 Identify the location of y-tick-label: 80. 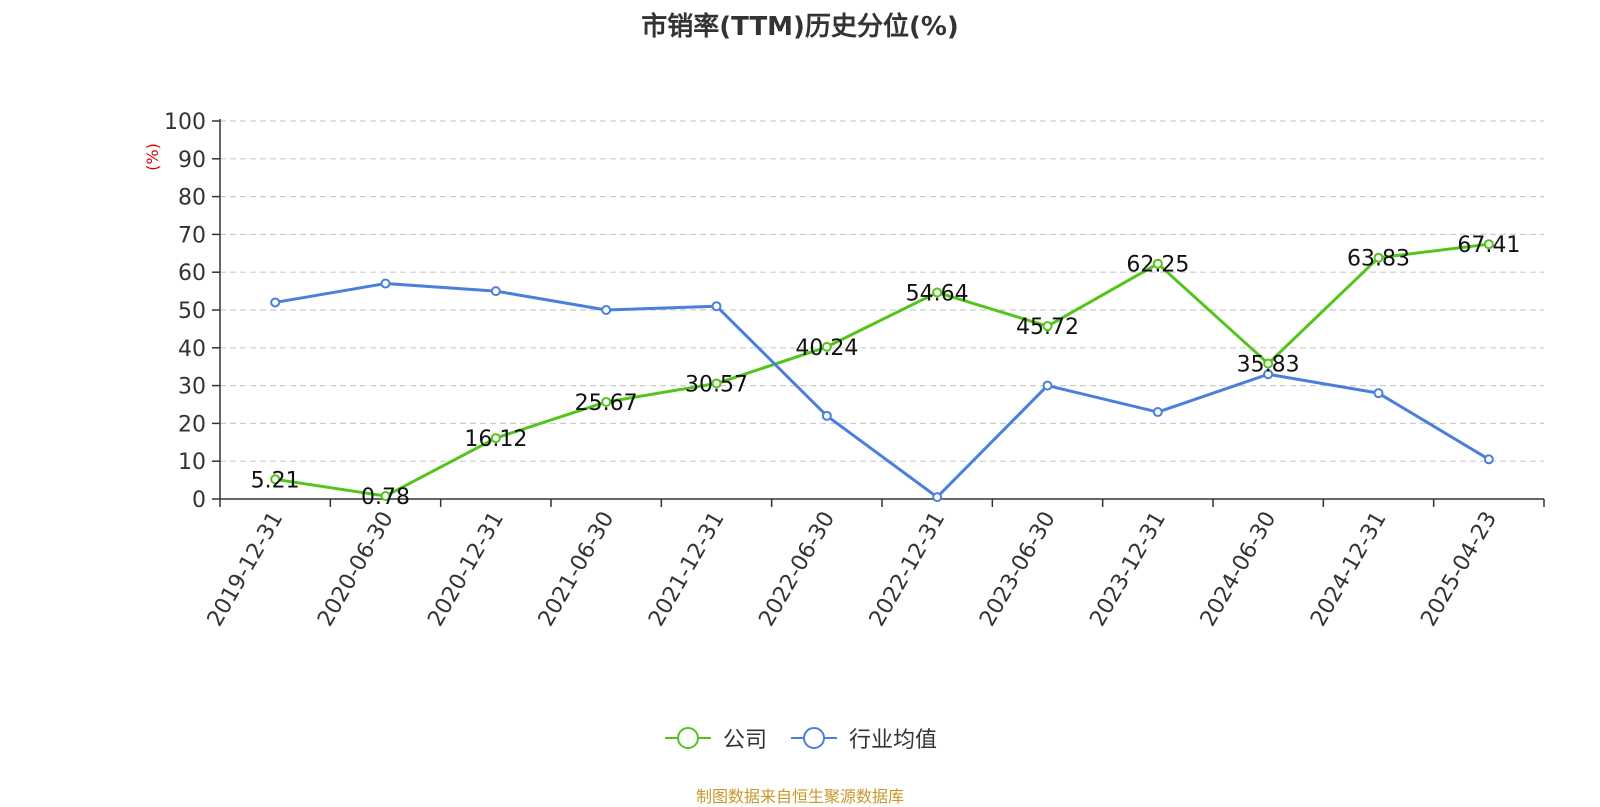
(192, 198).